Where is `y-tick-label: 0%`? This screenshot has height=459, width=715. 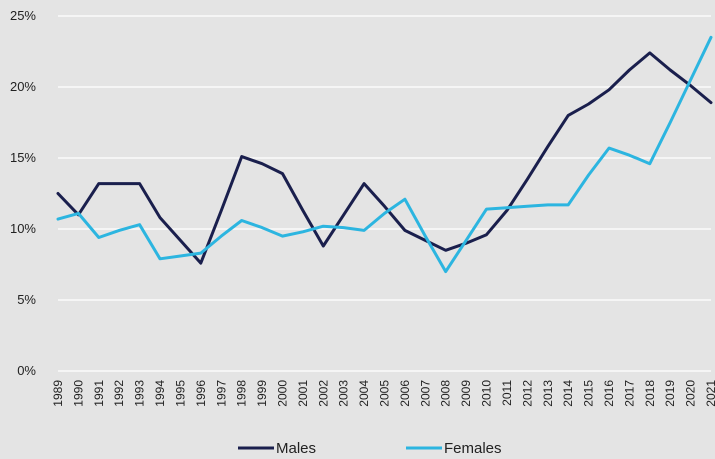 y-tick-label: 0% is located at coordinates (26, 370).